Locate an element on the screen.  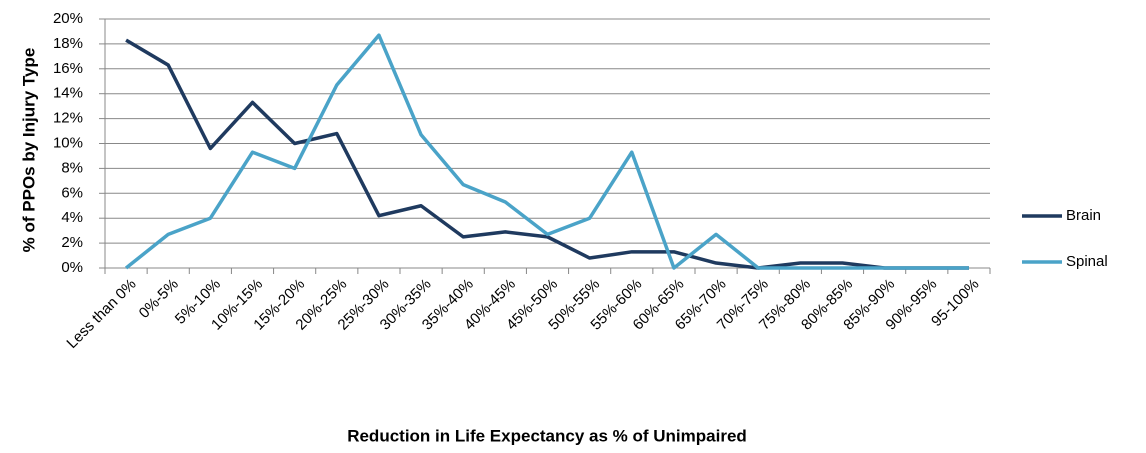
y-tick-label: 18% is located at coordinates (68, 43).